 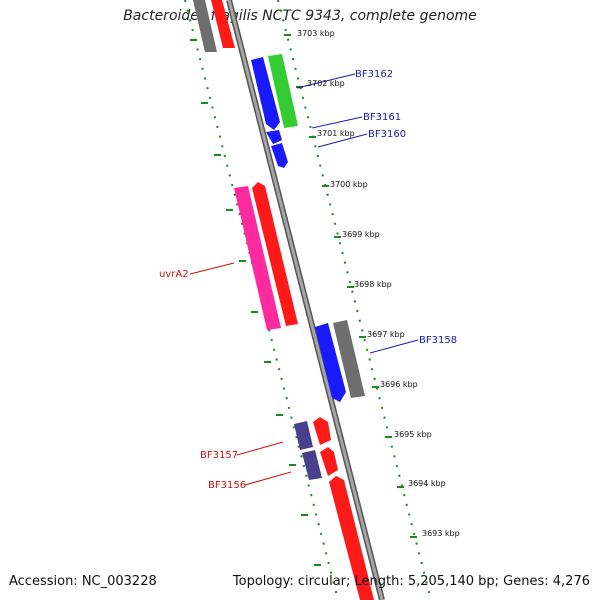 What do you see at coordinates (349, 359) in the screenshot?
I see `gene-gray-mid` at bounding box center [349, 359].